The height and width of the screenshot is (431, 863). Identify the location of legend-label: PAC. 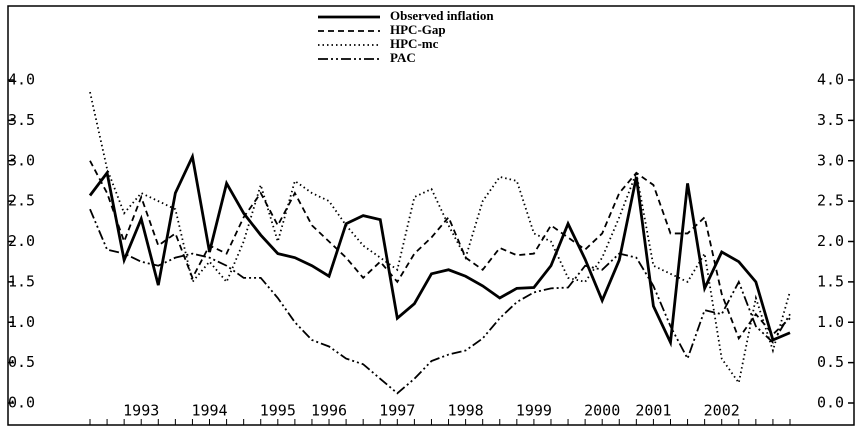
(403, 57).